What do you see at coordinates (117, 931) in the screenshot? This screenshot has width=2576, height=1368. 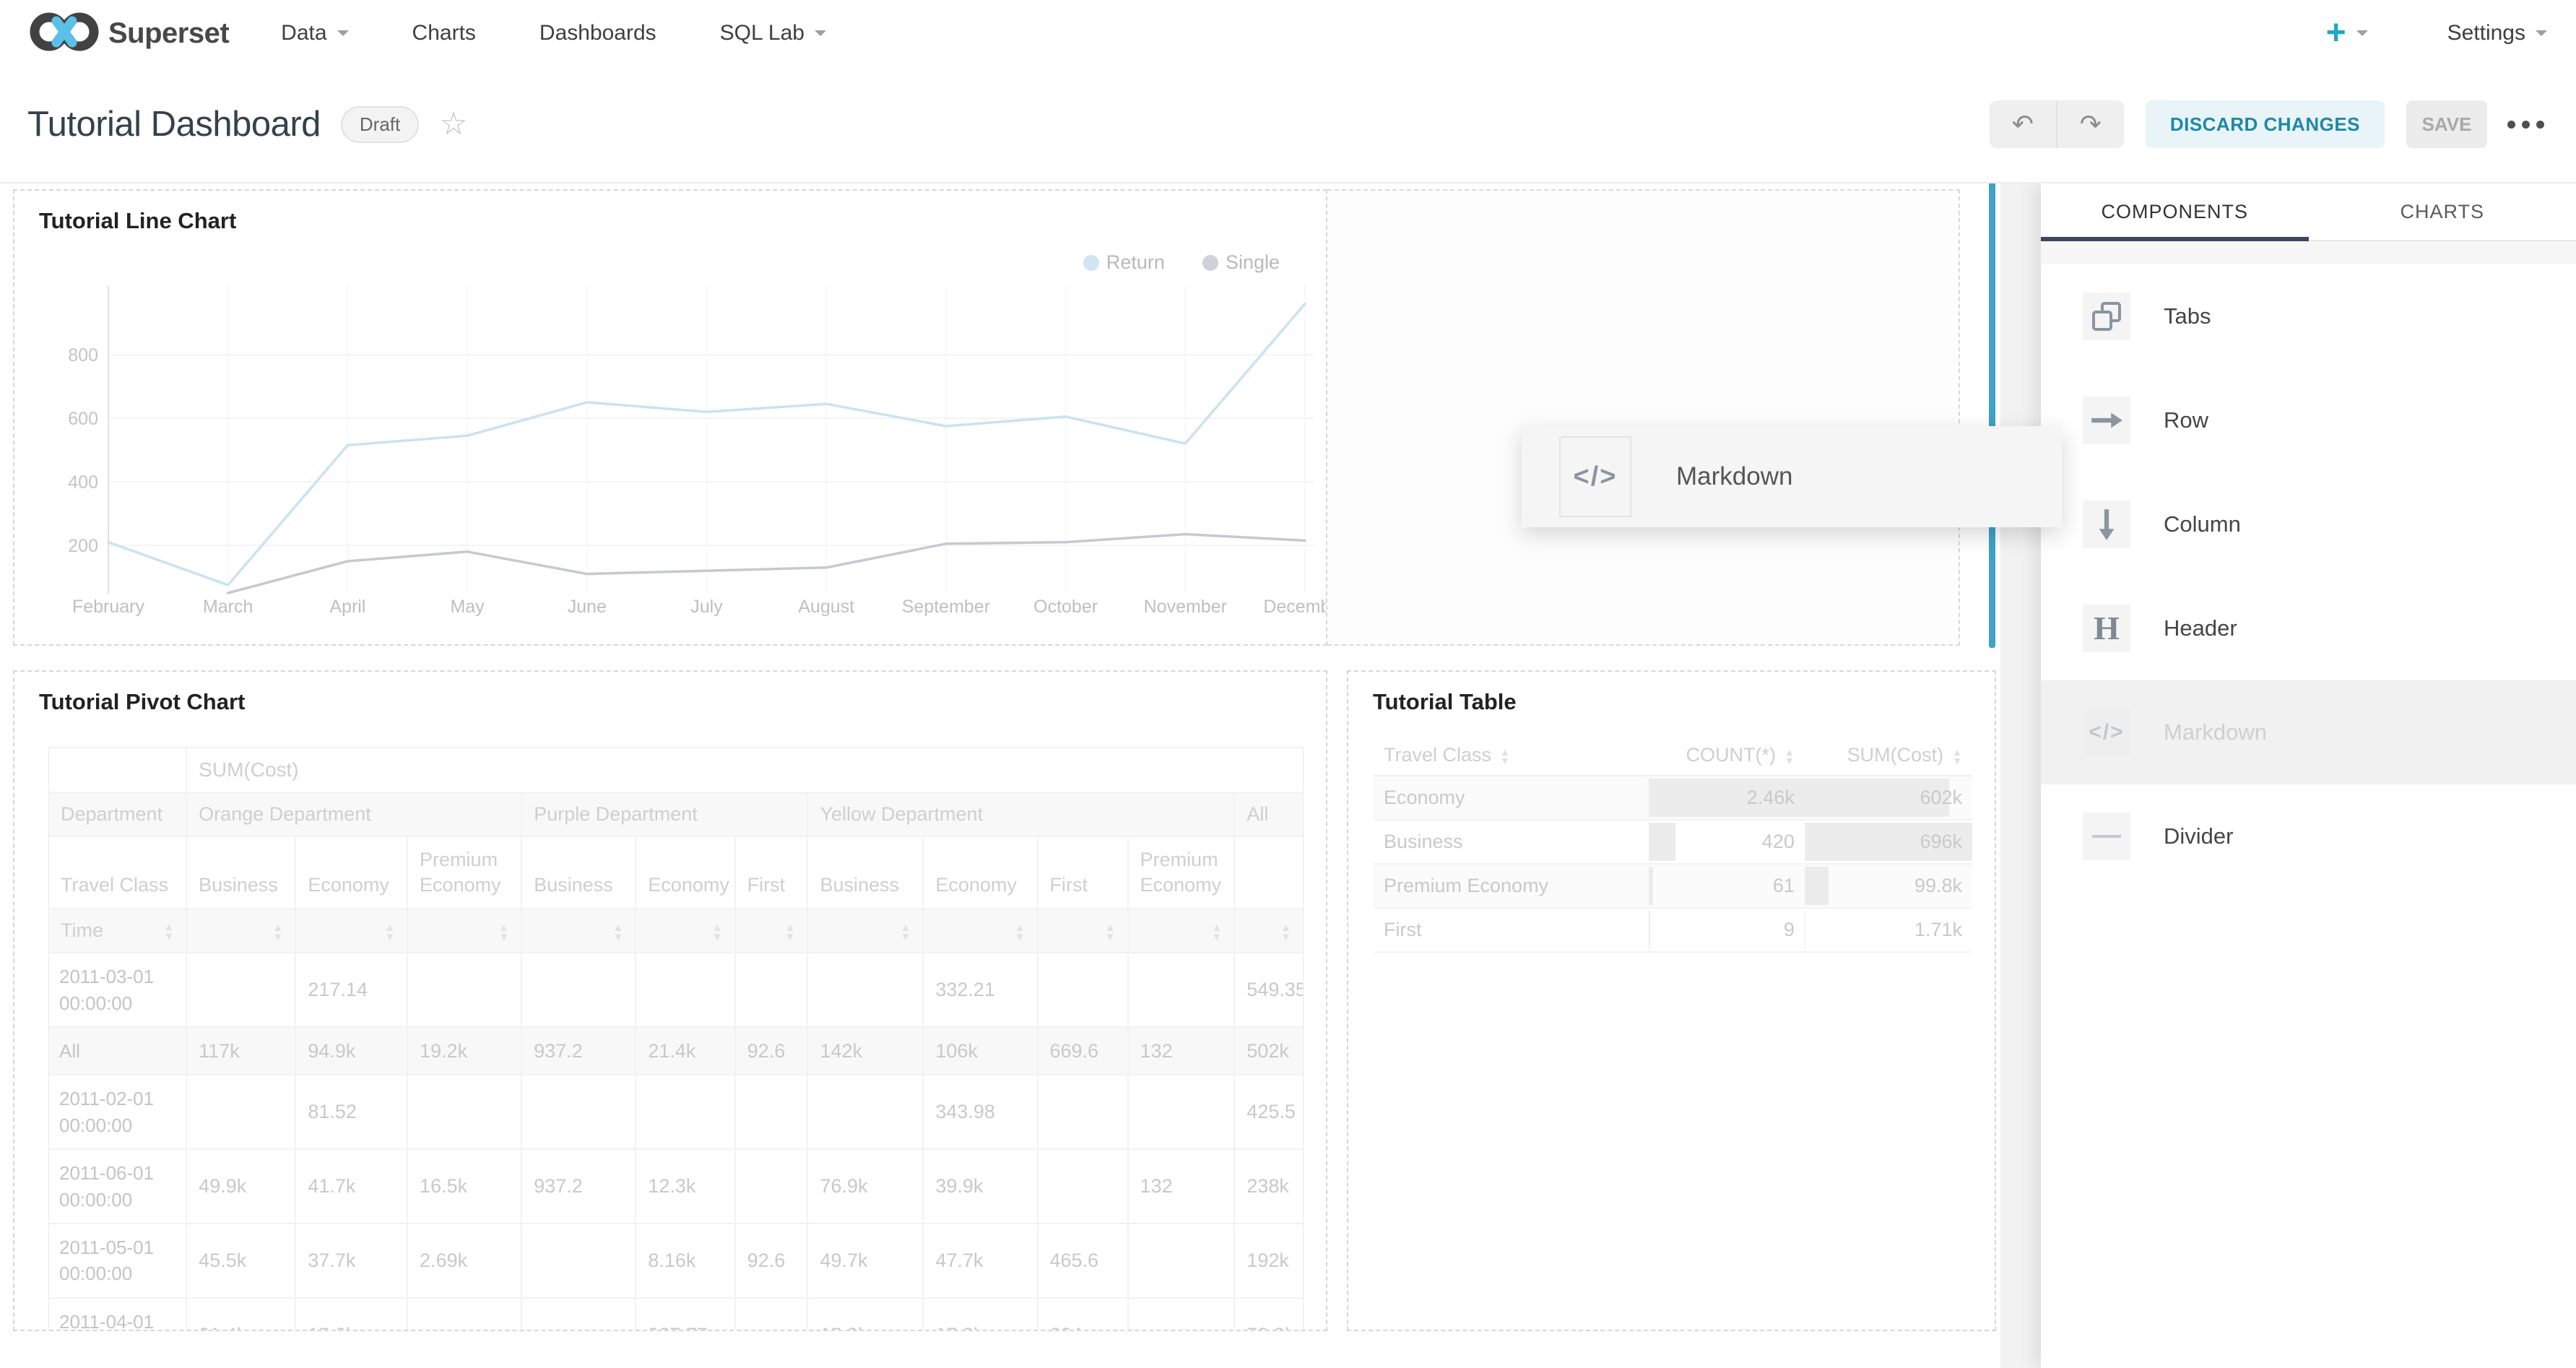 I see `pivot-time-header: Time ▲ ▼` at bounding box center [117, 931].